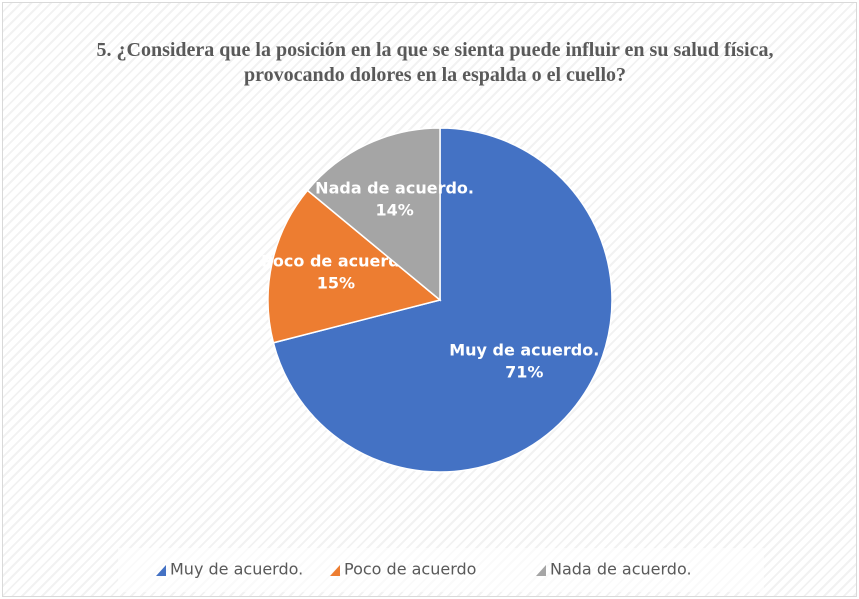  What do you see at coordinates (236, 569) in the screenshot?
I see `legend-label: Muy de acuerdo.` at bounding box center [236, 569].